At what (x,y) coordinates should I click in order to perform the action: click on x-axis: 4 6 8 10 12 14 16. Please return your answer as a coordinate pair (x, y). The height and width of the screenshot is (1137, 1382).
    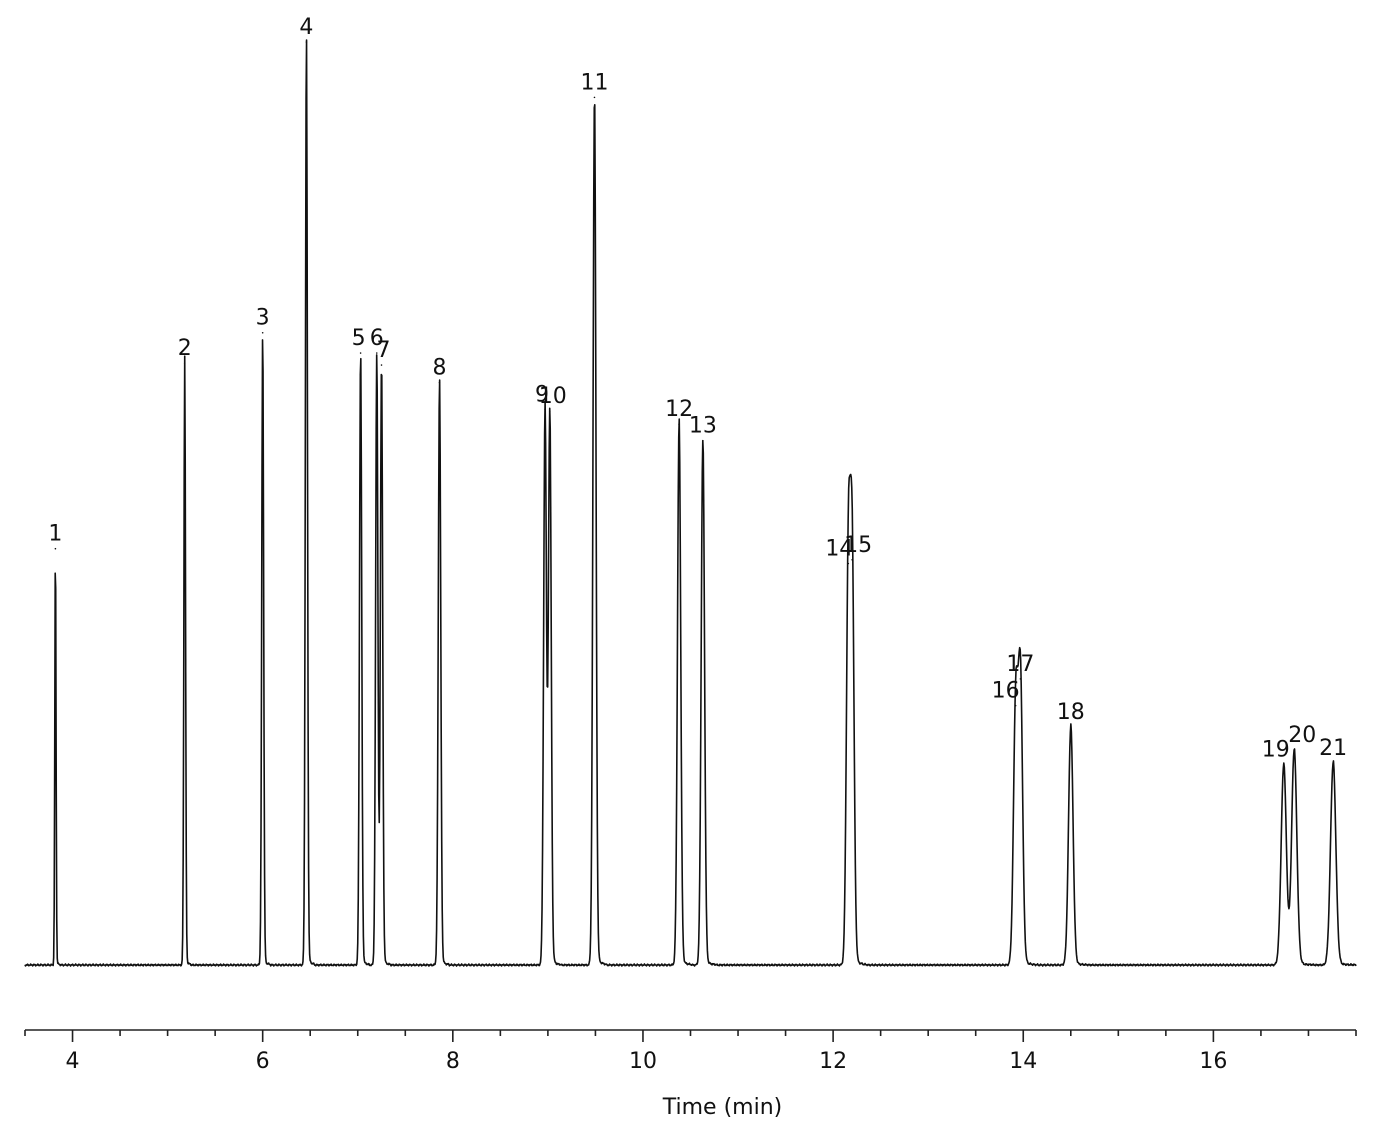
    Looking at the image, I should click on (690, 1051).